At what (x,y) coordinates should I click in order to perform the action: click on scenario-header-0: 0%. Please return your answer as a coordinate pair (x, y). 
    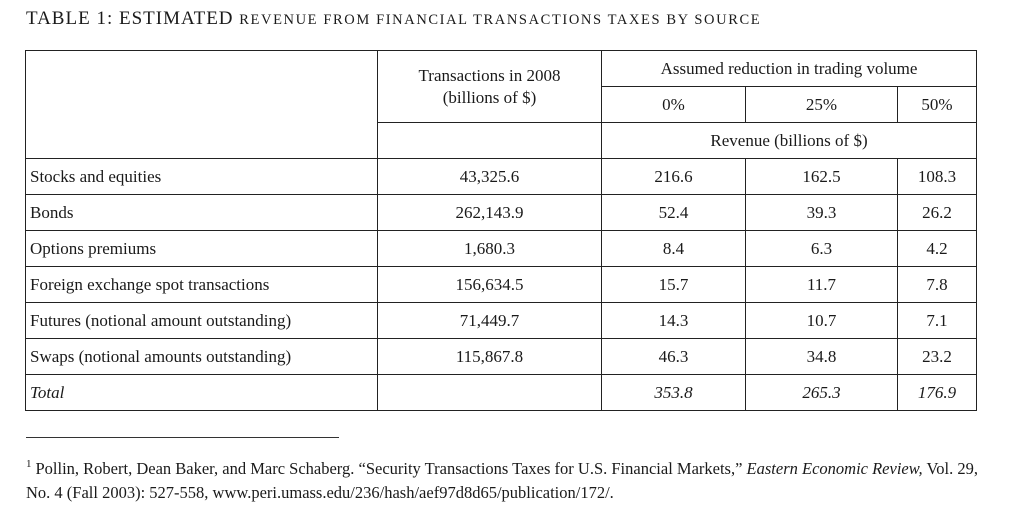
    Looking at the image, I should click on (673, 104).